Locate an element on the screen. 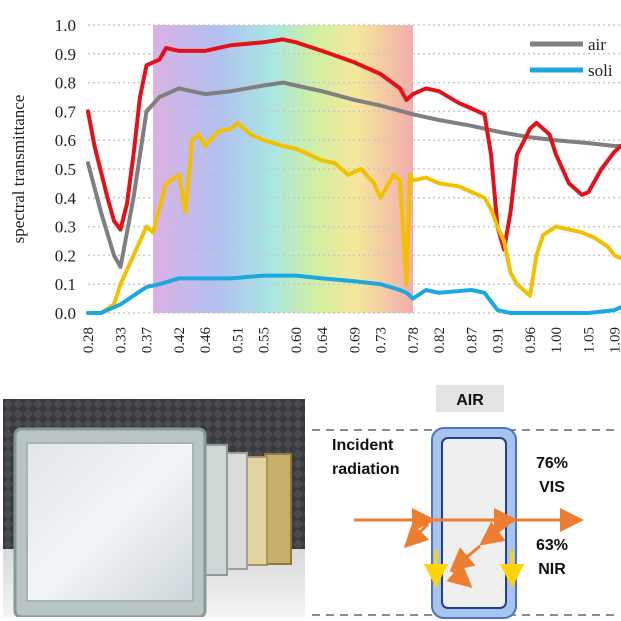 This screenshot has height=621, width=621. y-tick-label: 0.7 is located at coordinates (66, 111).